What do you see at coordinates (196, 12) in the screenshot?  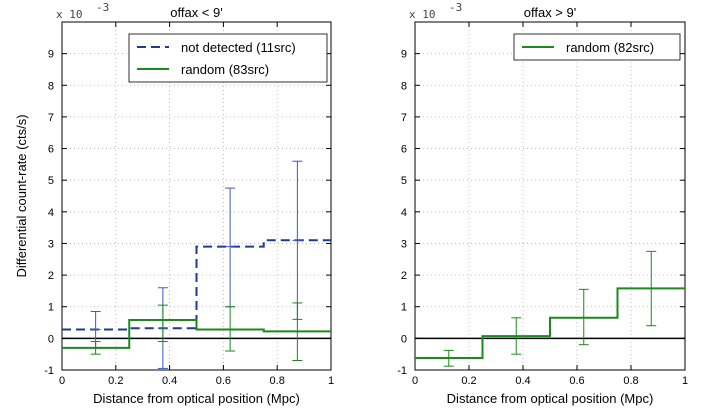 I see `chart-title: offax < 9'` at bounding box center [196, 12].